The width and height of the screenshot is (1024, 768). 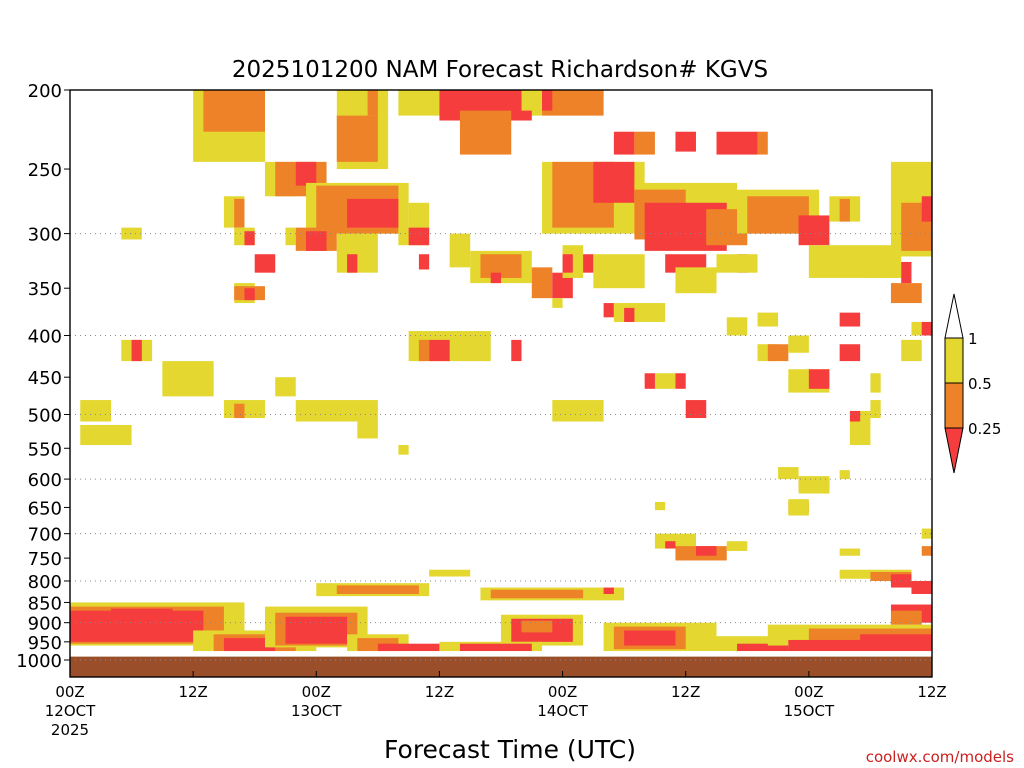 I want to click on ground-layer, so click(x=501, y=666).